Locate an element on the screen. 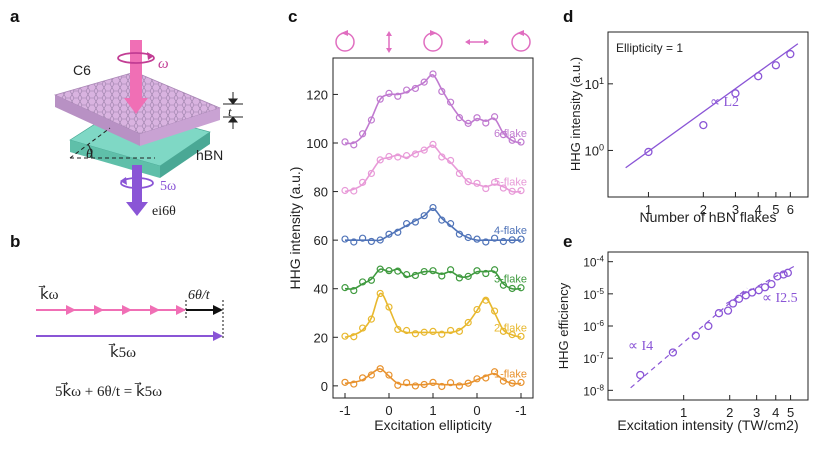  y-tick-label: 100 is located at coordinates (317, 143).